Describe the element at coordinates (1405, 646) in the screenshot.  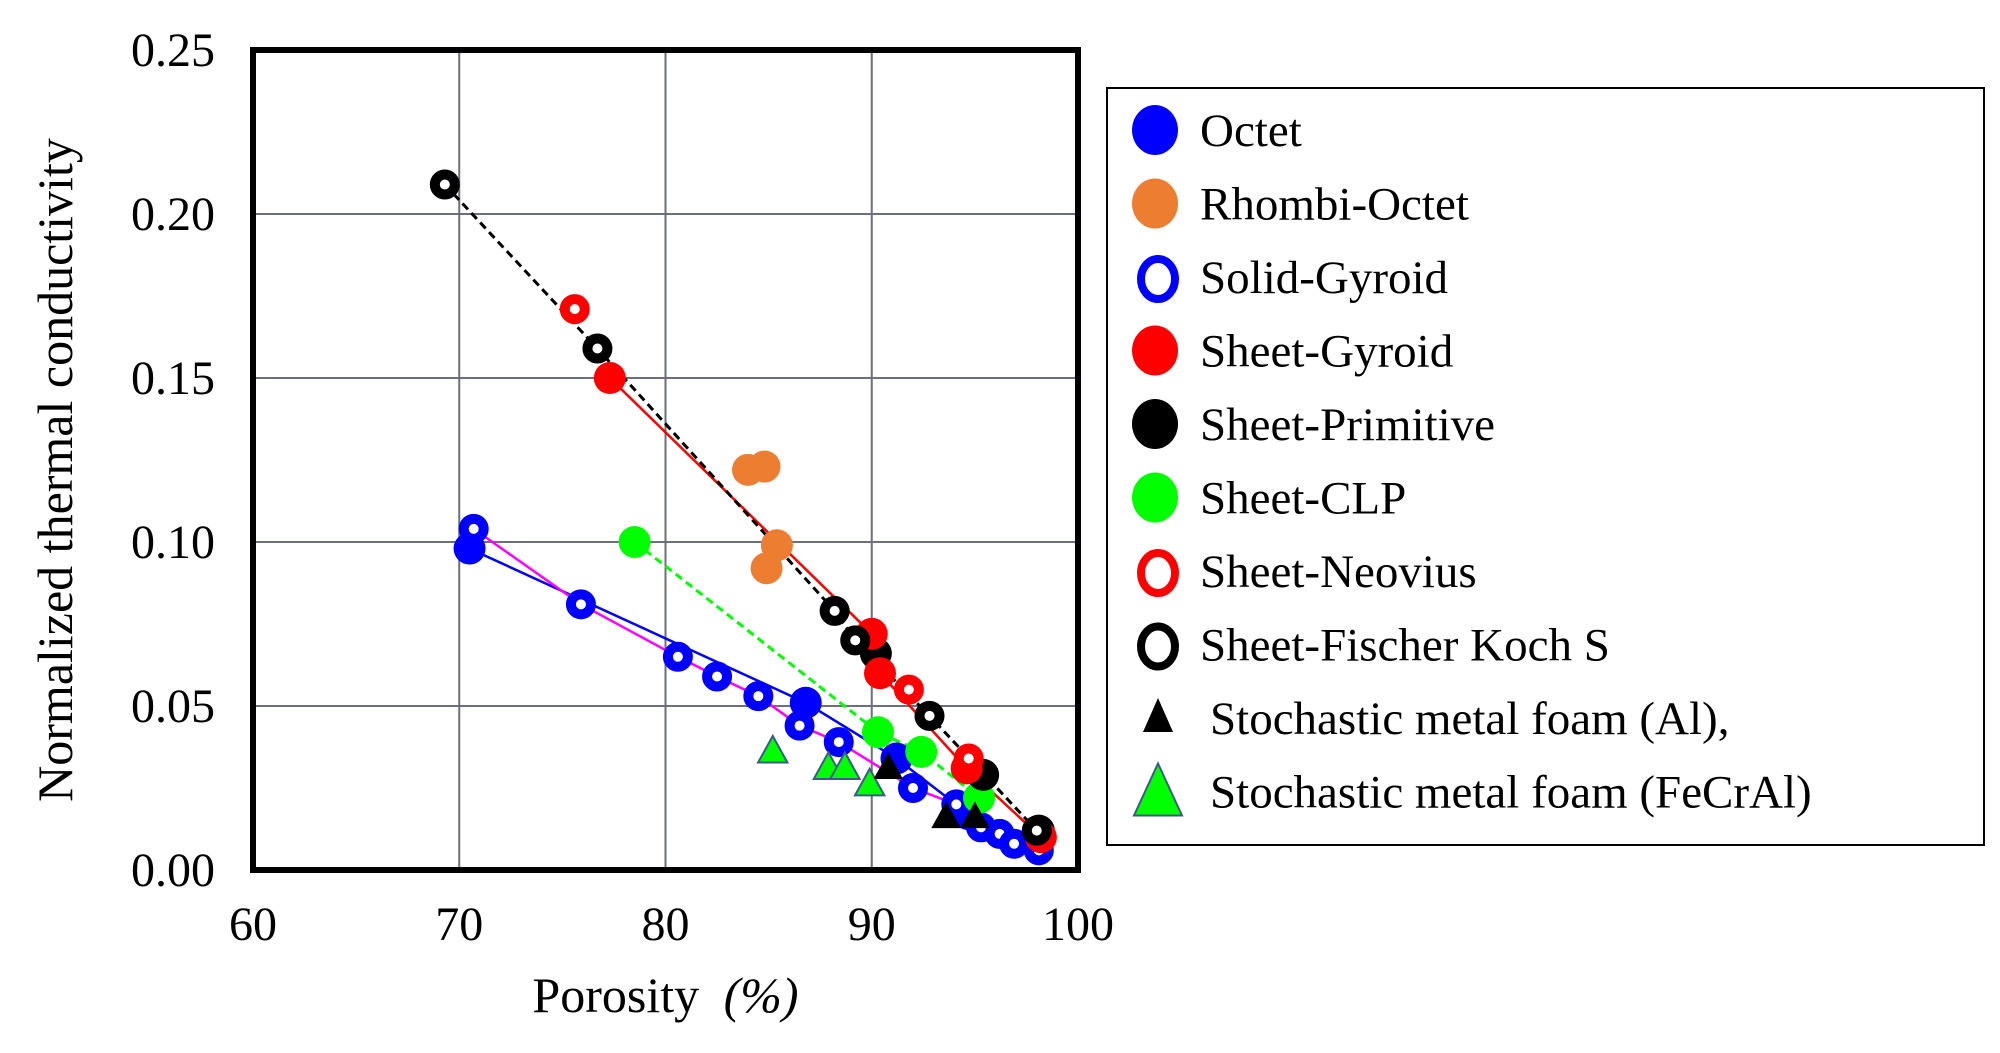
I see `legend-label: Sheet-Fischer Koch S` at that location.